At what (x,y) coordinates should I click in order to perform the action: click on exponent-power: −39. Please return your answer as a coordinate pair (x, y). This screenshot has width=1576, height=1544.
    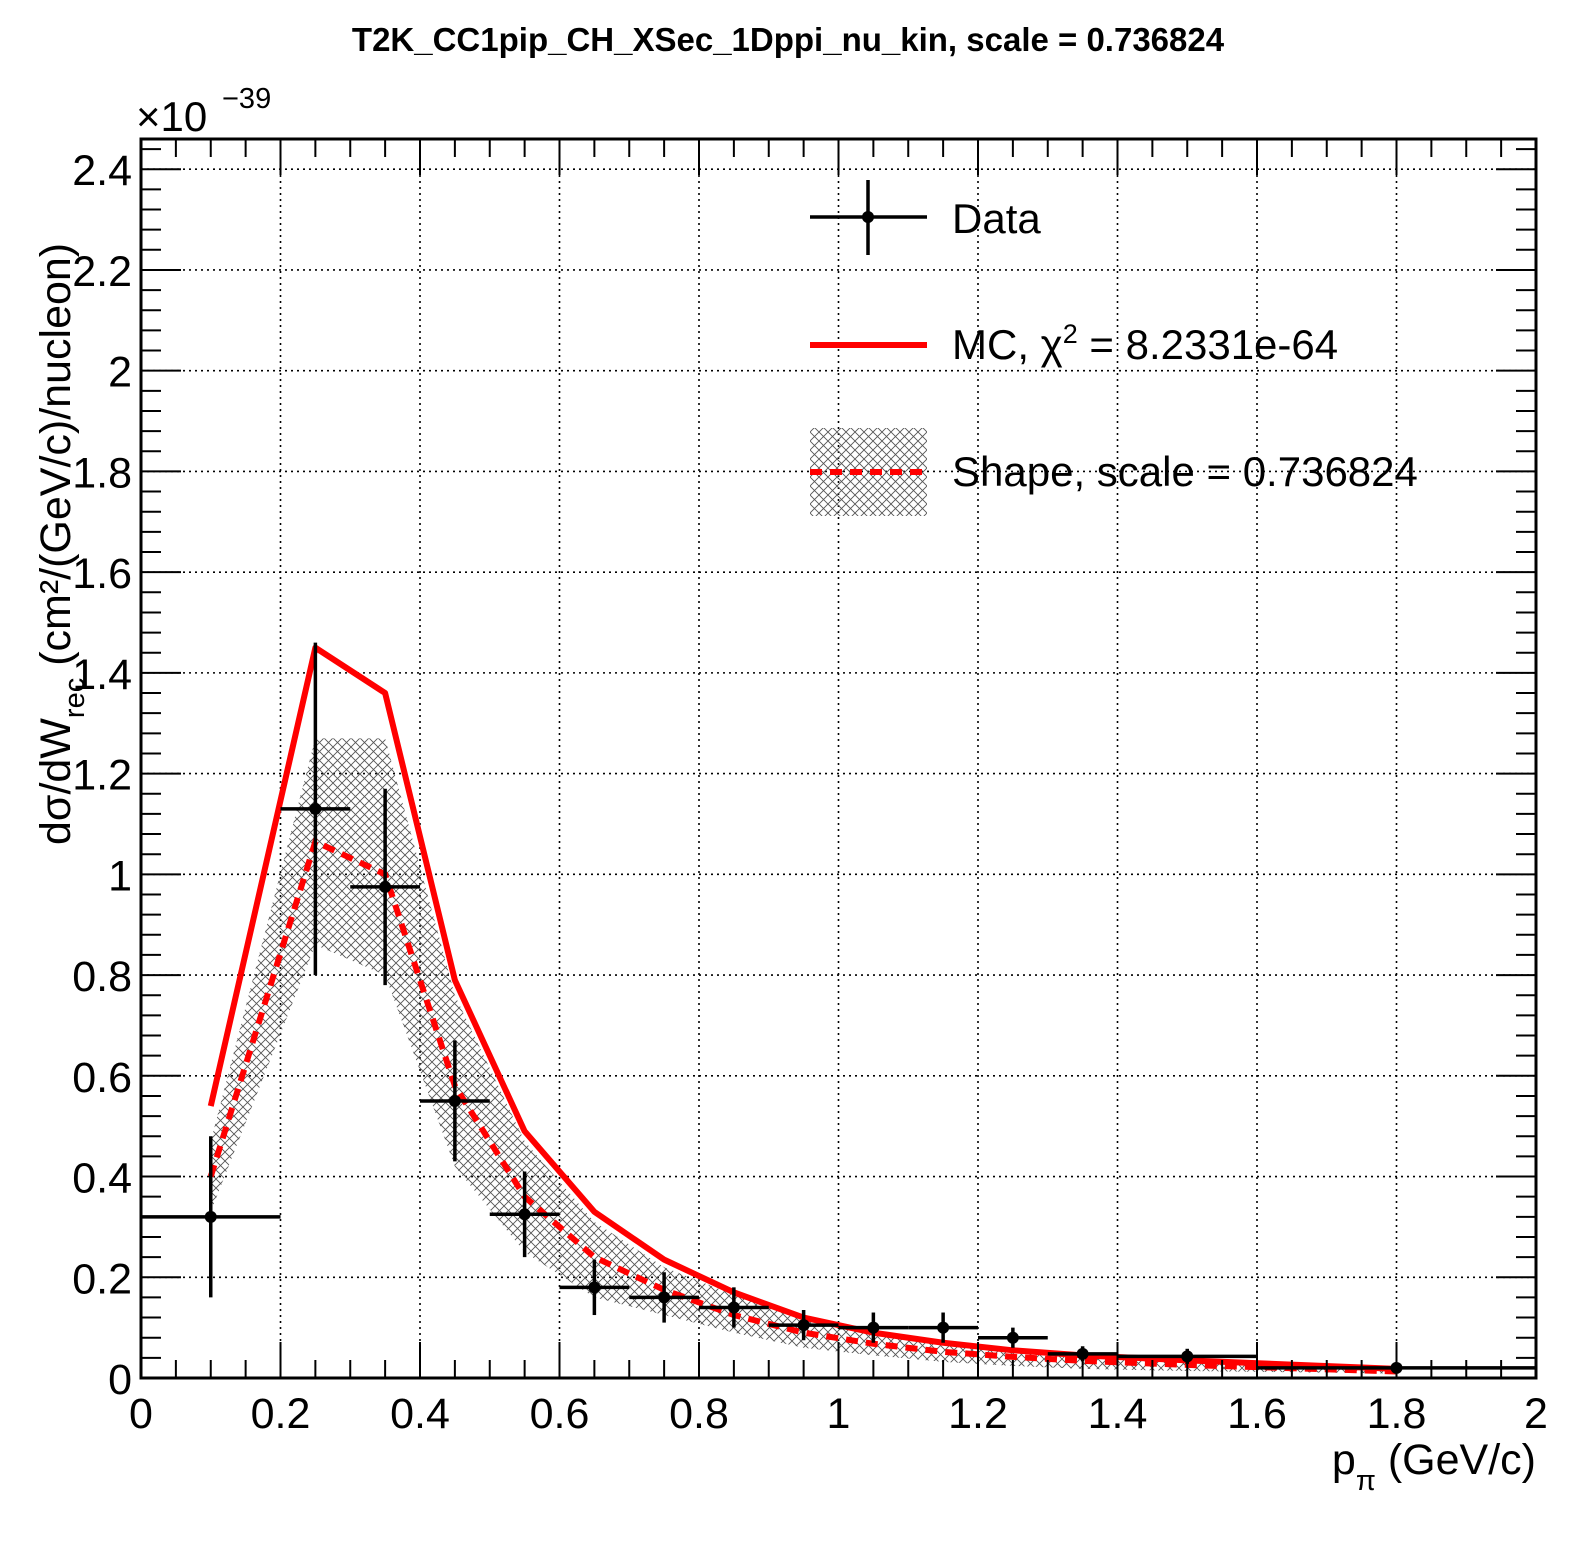
    Looking at the image, I should click on (246, 99).